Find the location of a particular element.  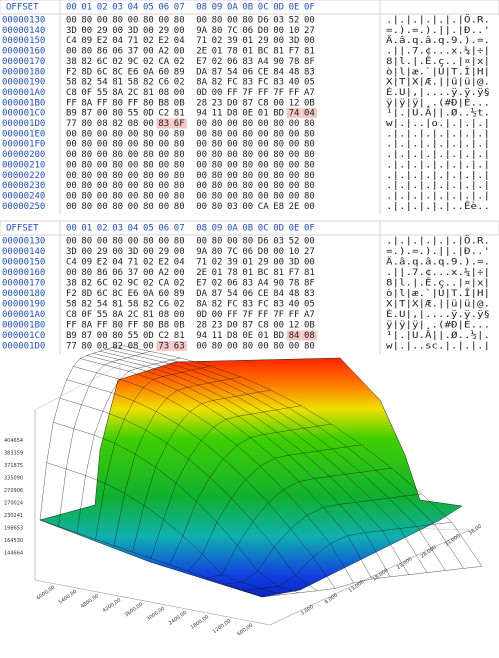

byte: 2C is located at coordinates (133, 93).